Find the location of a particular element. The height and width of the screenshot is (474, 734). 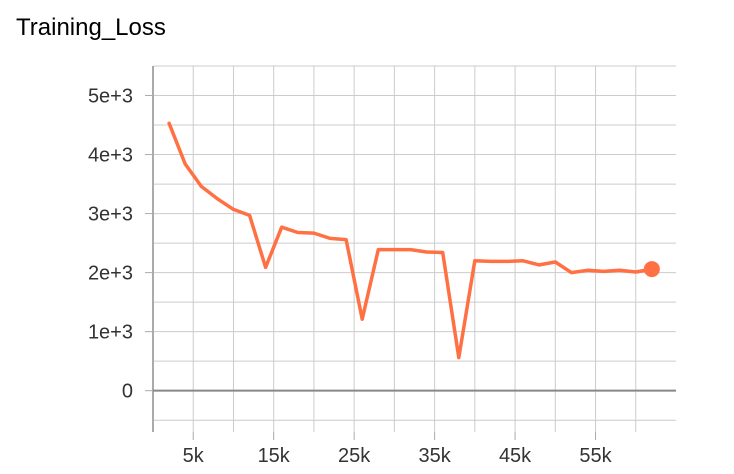

y-tick-label: 1e+3 is located at coordinates (110, 333).